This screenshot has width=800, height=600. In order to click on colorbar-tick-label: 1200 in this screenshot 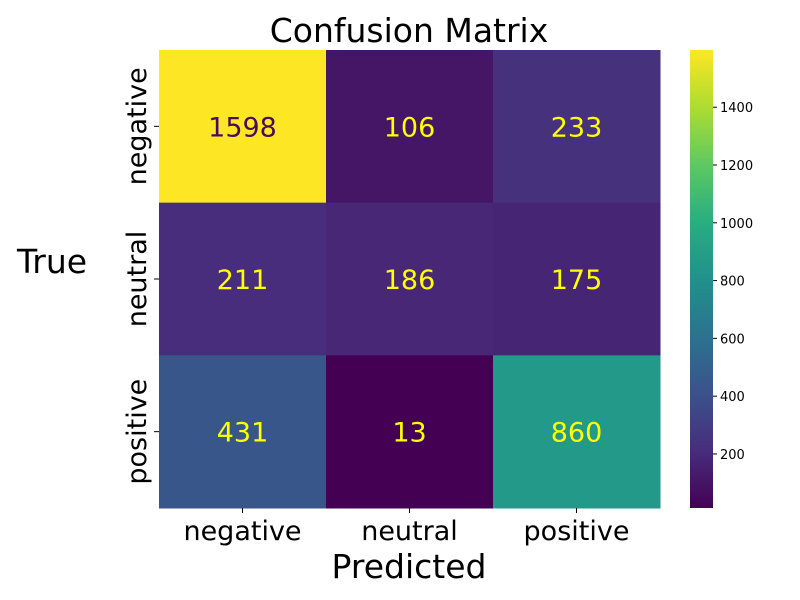, I will do `click(736, 166)`.